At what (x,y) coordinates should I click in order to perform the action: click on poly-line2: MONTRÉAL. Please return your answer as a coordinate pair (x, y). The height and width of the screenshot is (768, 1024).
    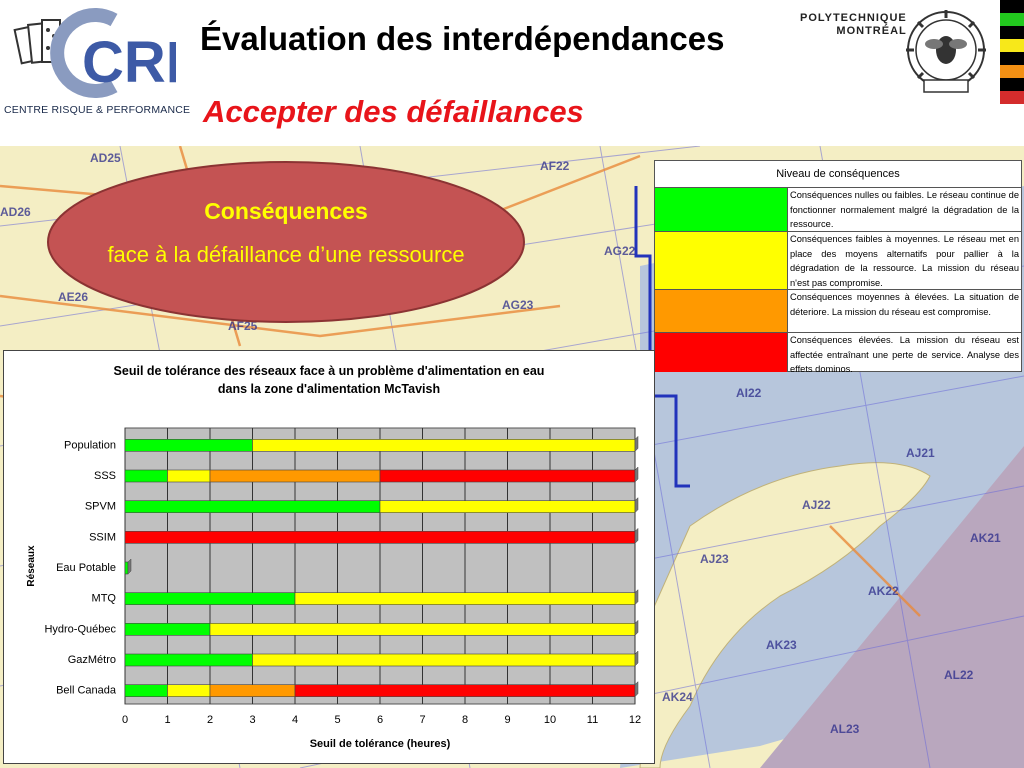
    Looking at the image, I should click on (871, 31).